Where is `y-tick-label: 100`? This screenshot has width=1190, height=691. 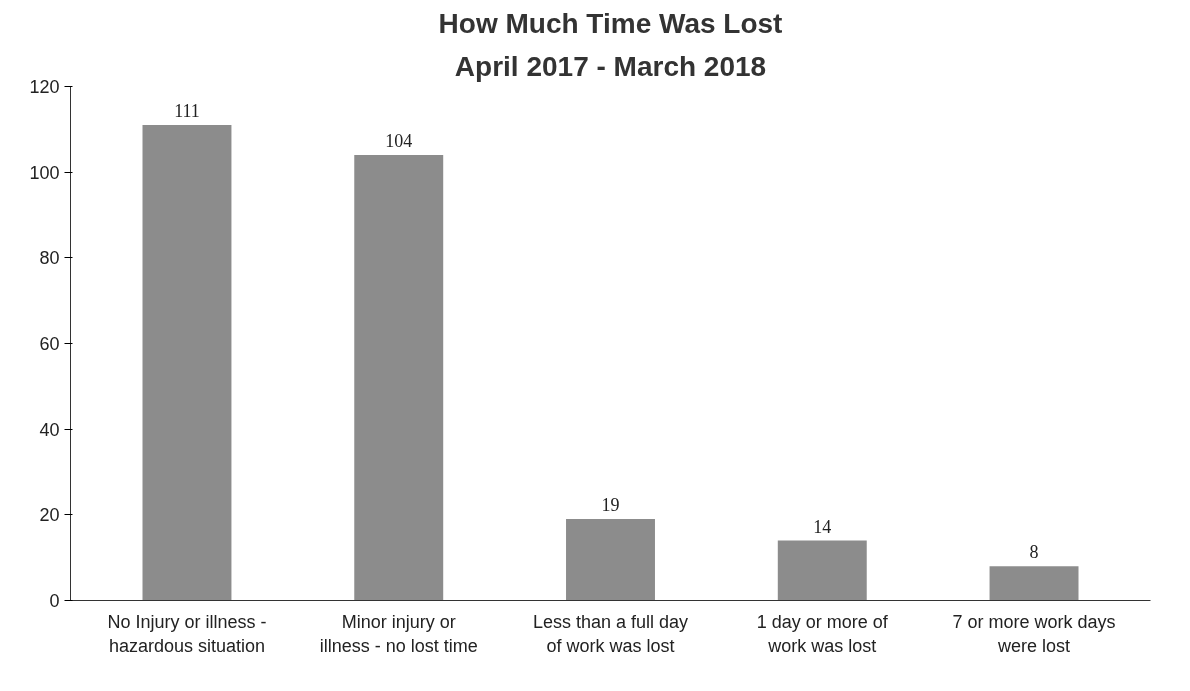 y-tick-label: 100 is located at coordinates (44, 172).